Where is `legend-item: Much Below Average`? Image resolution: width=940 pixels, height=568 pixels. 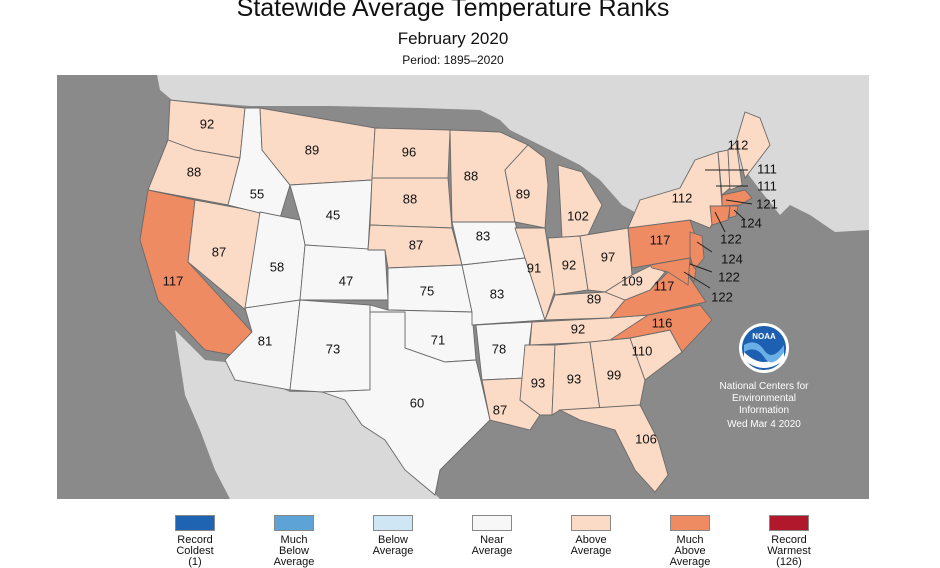
legend-item: Much Below Average is located at coordinates (294, 541).